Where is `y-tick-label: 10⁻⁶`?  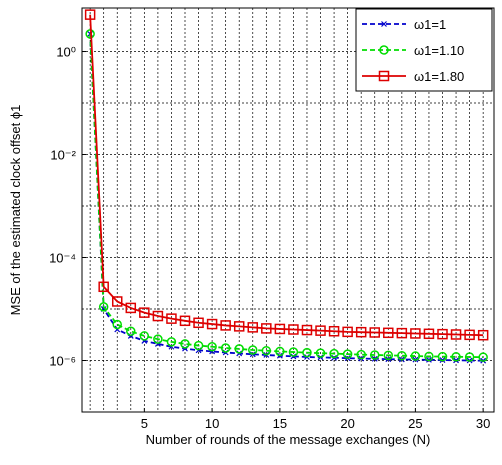
y-tick-label: 10⁻⁶ is located at coordinates (62, 361).